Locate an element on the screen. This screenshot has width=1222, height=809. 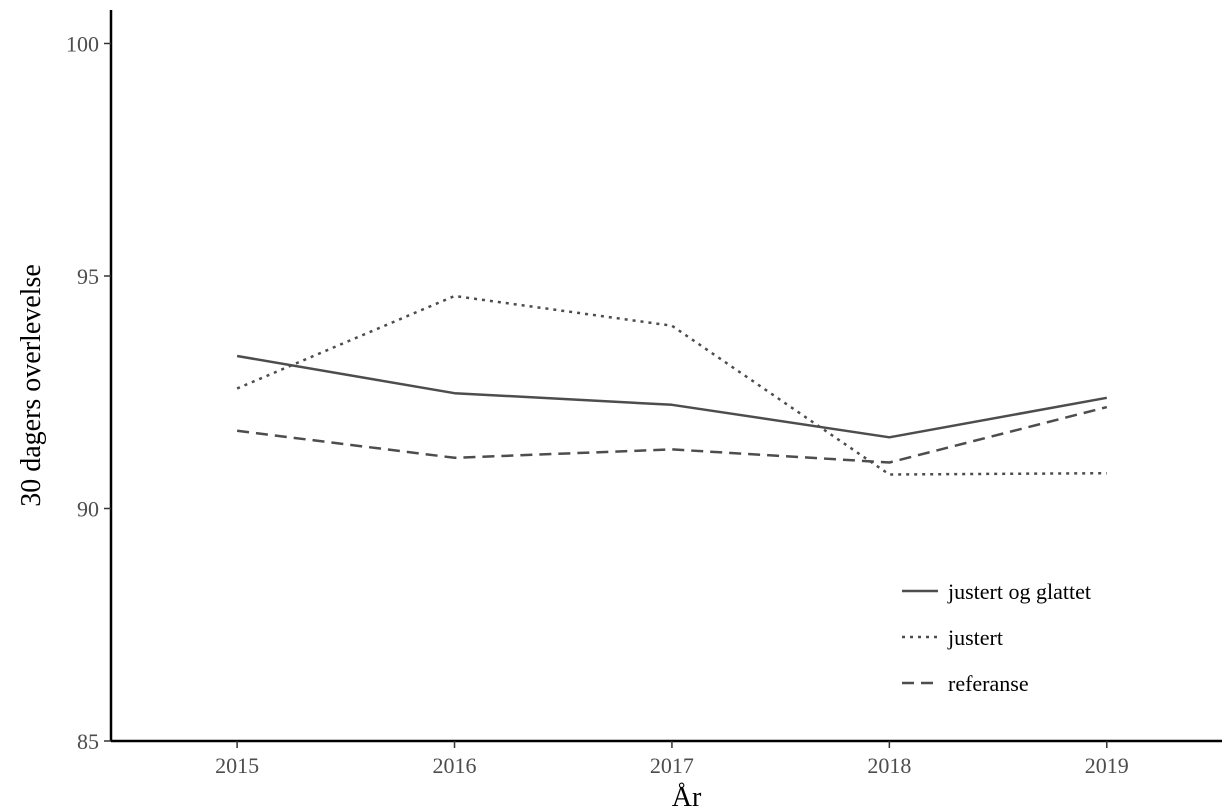
y-tick-label: 90 is located at coordinates (88, 508).